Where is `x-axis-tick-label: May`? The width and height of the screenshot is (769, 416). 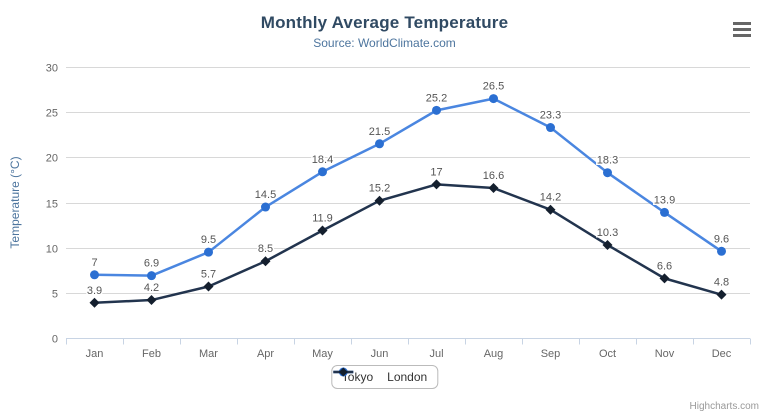 x-axis-tick-label: May is located at coordinates (322, 354).